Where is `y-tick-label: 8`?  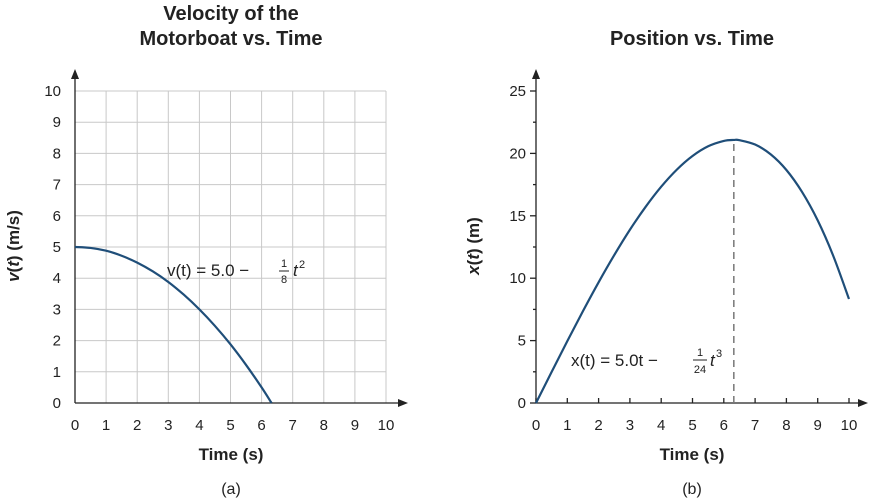
y-tick-label: 8 is located at coordinates (57, 153).